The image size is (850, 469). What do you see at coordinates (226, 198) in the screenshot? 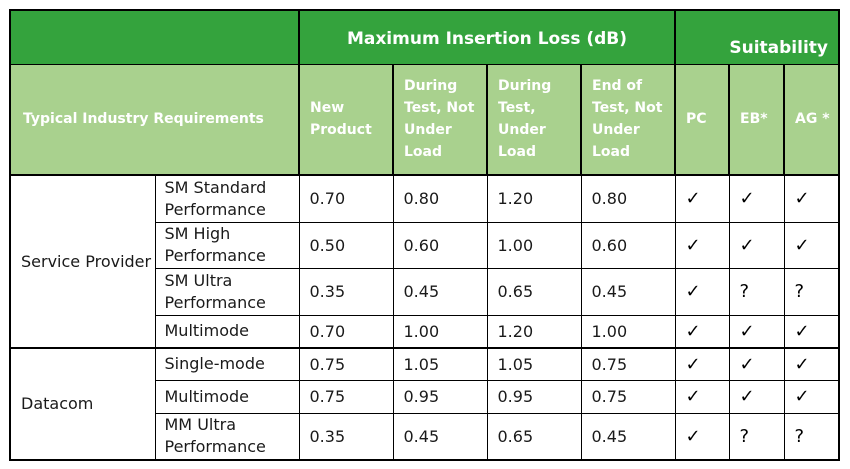
I see `row-label: SM Standard Performance` at bounding box center [226, 198].